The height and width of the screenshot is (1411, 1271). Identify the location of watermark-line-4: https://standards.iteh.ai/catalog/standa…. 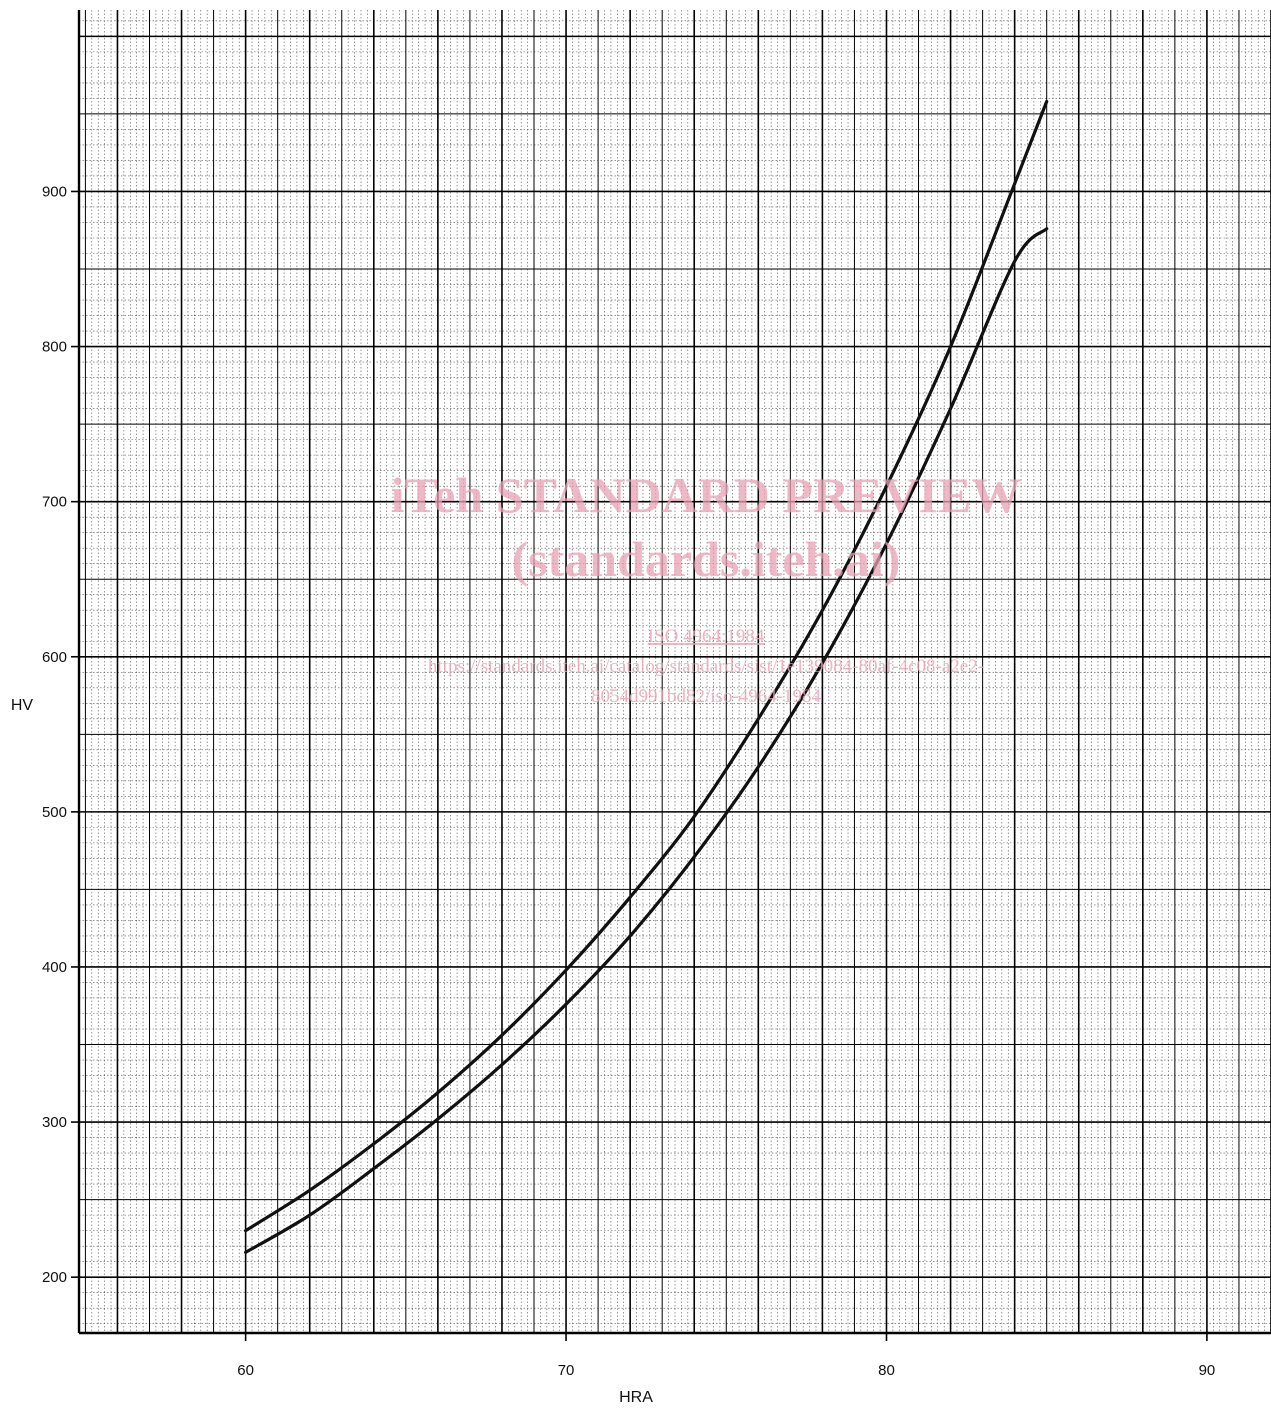
(706, 666).